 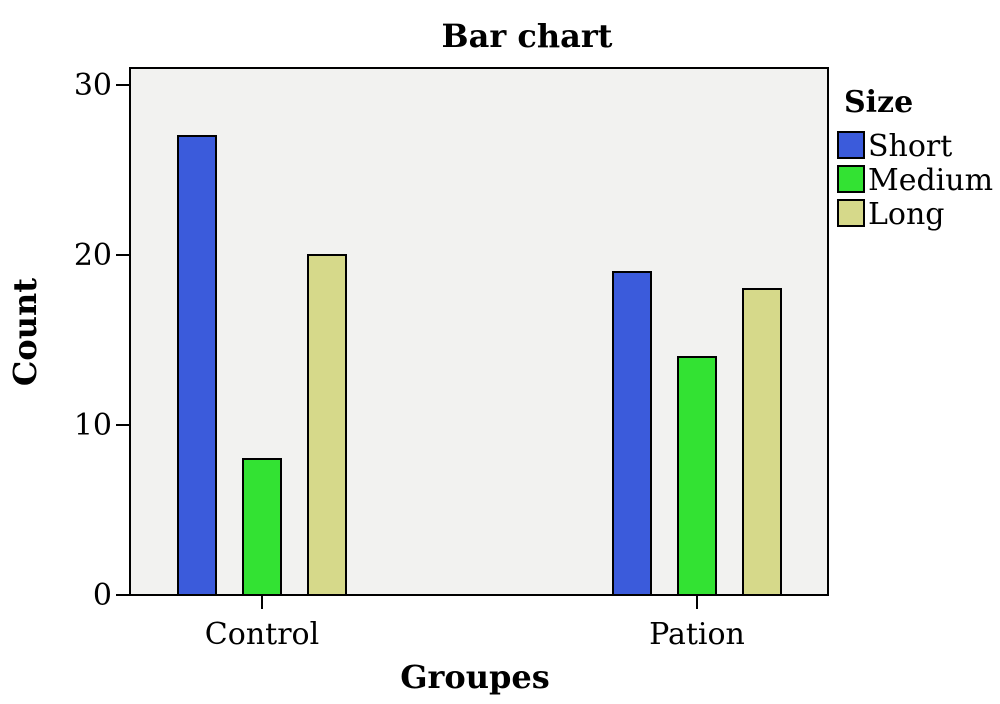 What do you see at coordinates (910, 146) in the screenshot?
I see `legend-label-short: Short` at bounding box center [910, 146].